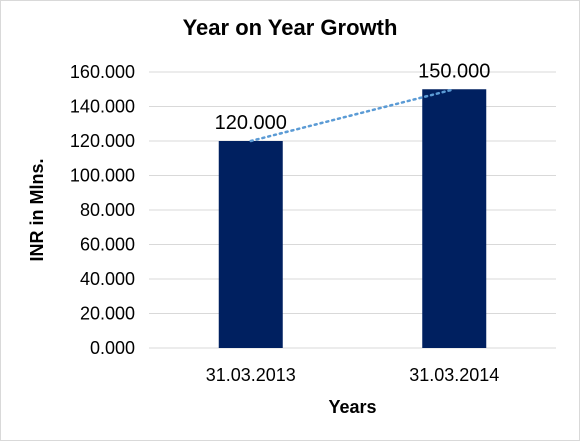 The height and width of the screenshot is (441, 580). What do you see at coordinates (107, 279) in the screenshot?
I see `y-tick-label: 40.000` at bounding box center [107, 279].